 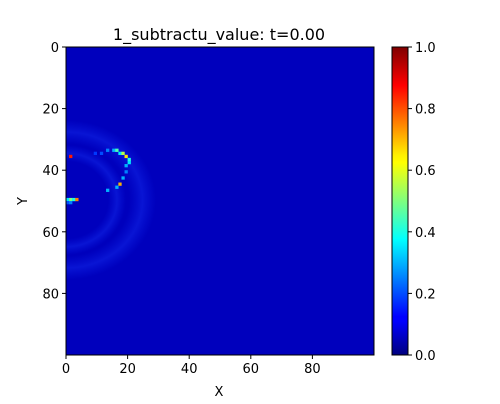 I want to click on y-axis-ticks: 0 20 40 60 80, so click(x=54, y=171).